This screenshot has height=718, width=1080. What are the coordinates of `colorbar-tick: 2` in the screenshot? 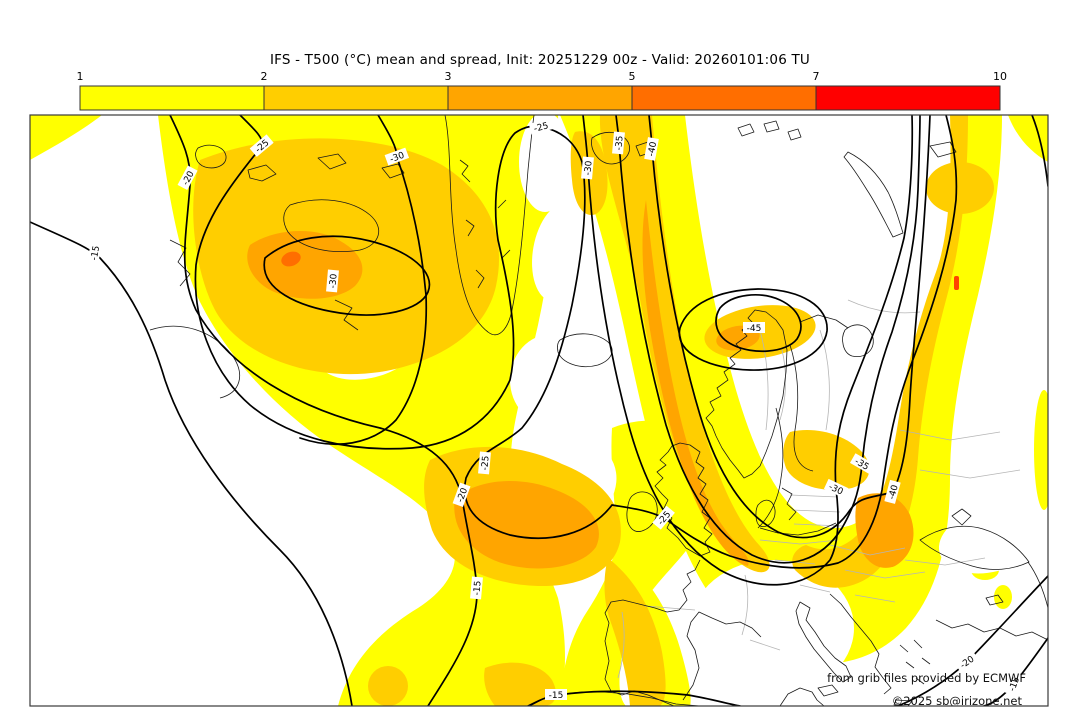 It's located at (264, 76).